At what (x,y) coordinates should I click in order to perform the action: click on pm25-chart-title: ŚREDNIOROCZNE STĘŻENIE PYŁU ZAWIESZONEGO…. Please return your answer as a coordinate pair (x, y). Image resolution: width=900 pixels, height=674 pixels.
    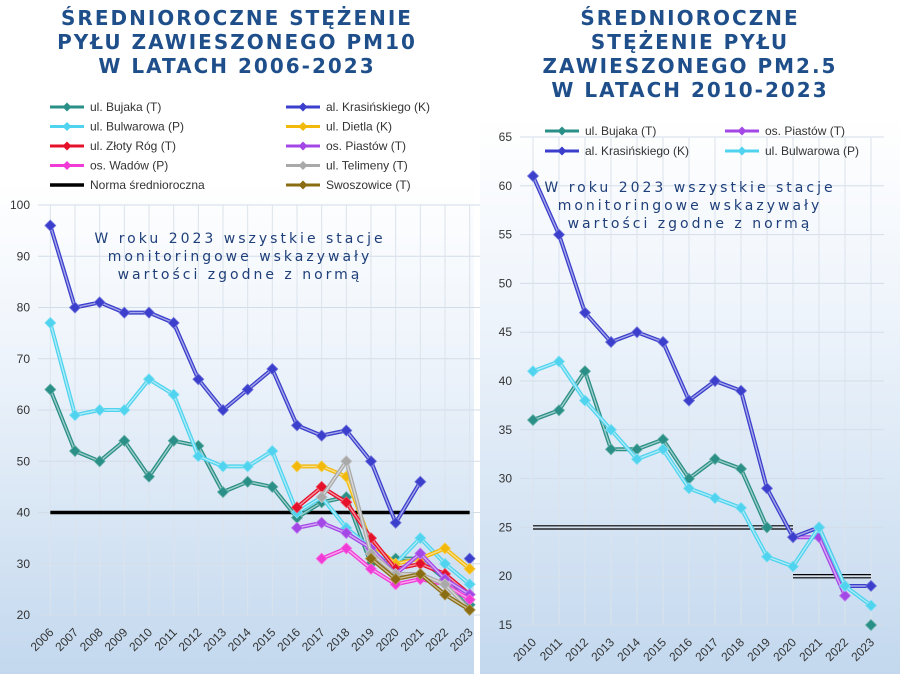
    Looking at the image, I should click on (690, 54).